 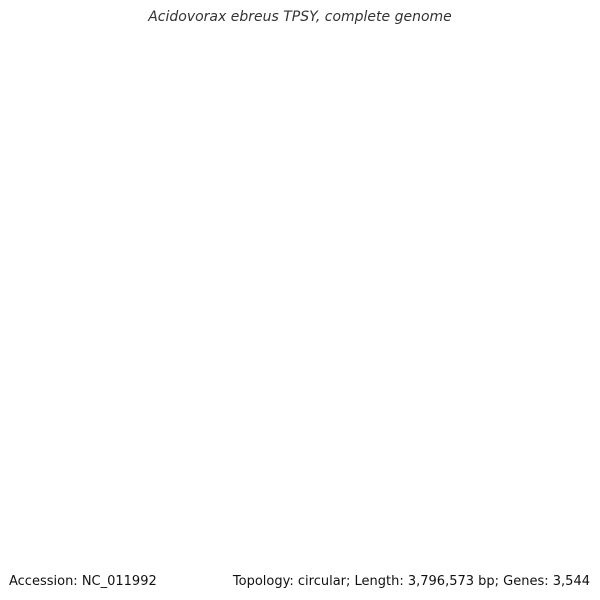 What do you see at coordinates (300, 17) in the screenshot?
I see `map-title: Acidovorax ebreus TPSY, complete genome` at bounding box center [300, 17].